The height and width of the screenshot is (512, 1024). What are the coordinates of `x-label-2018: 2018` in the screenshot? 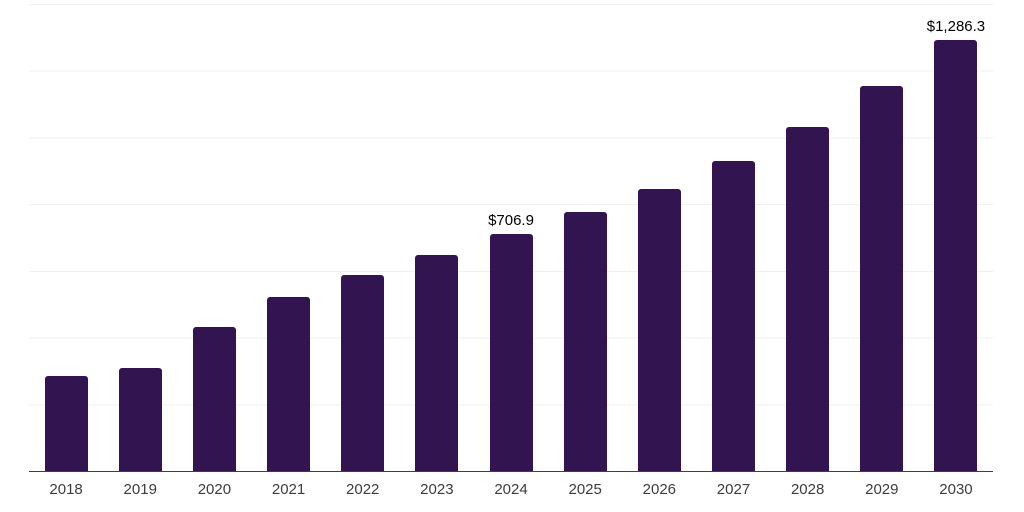 It's located at (66, 489).